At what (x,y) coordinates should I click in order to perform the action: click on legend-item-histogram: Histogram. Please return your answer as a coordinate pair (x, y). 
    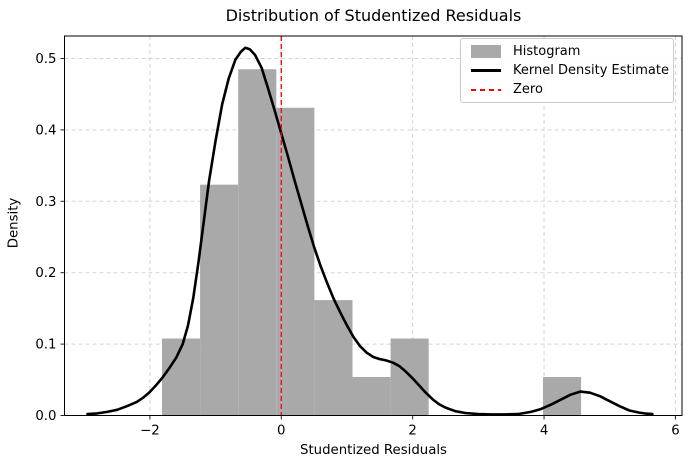
    Looking at the image, I should click on (567, 51).